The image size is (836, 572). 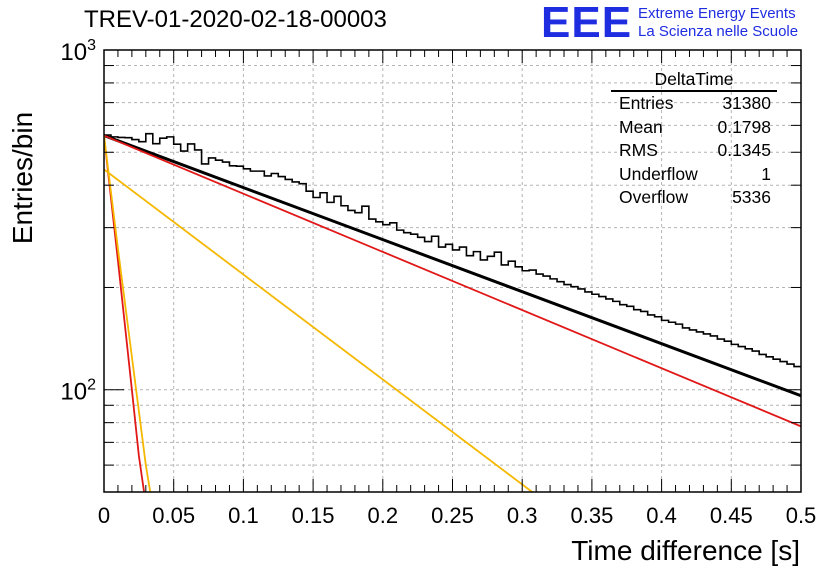 What do you see at coordinates (641, 126) in the screenshot?
I see `stats-label: Mean` at bounding box center [641, 126].